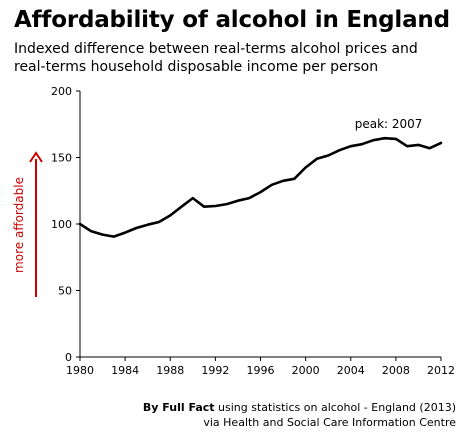 Image resolution: width=468 pixels, height=439 pixels. What do you see at coordinates (27, 224) in the screenshot?
I see `side-indicator: more affordable` at bounding box center [27, 224].